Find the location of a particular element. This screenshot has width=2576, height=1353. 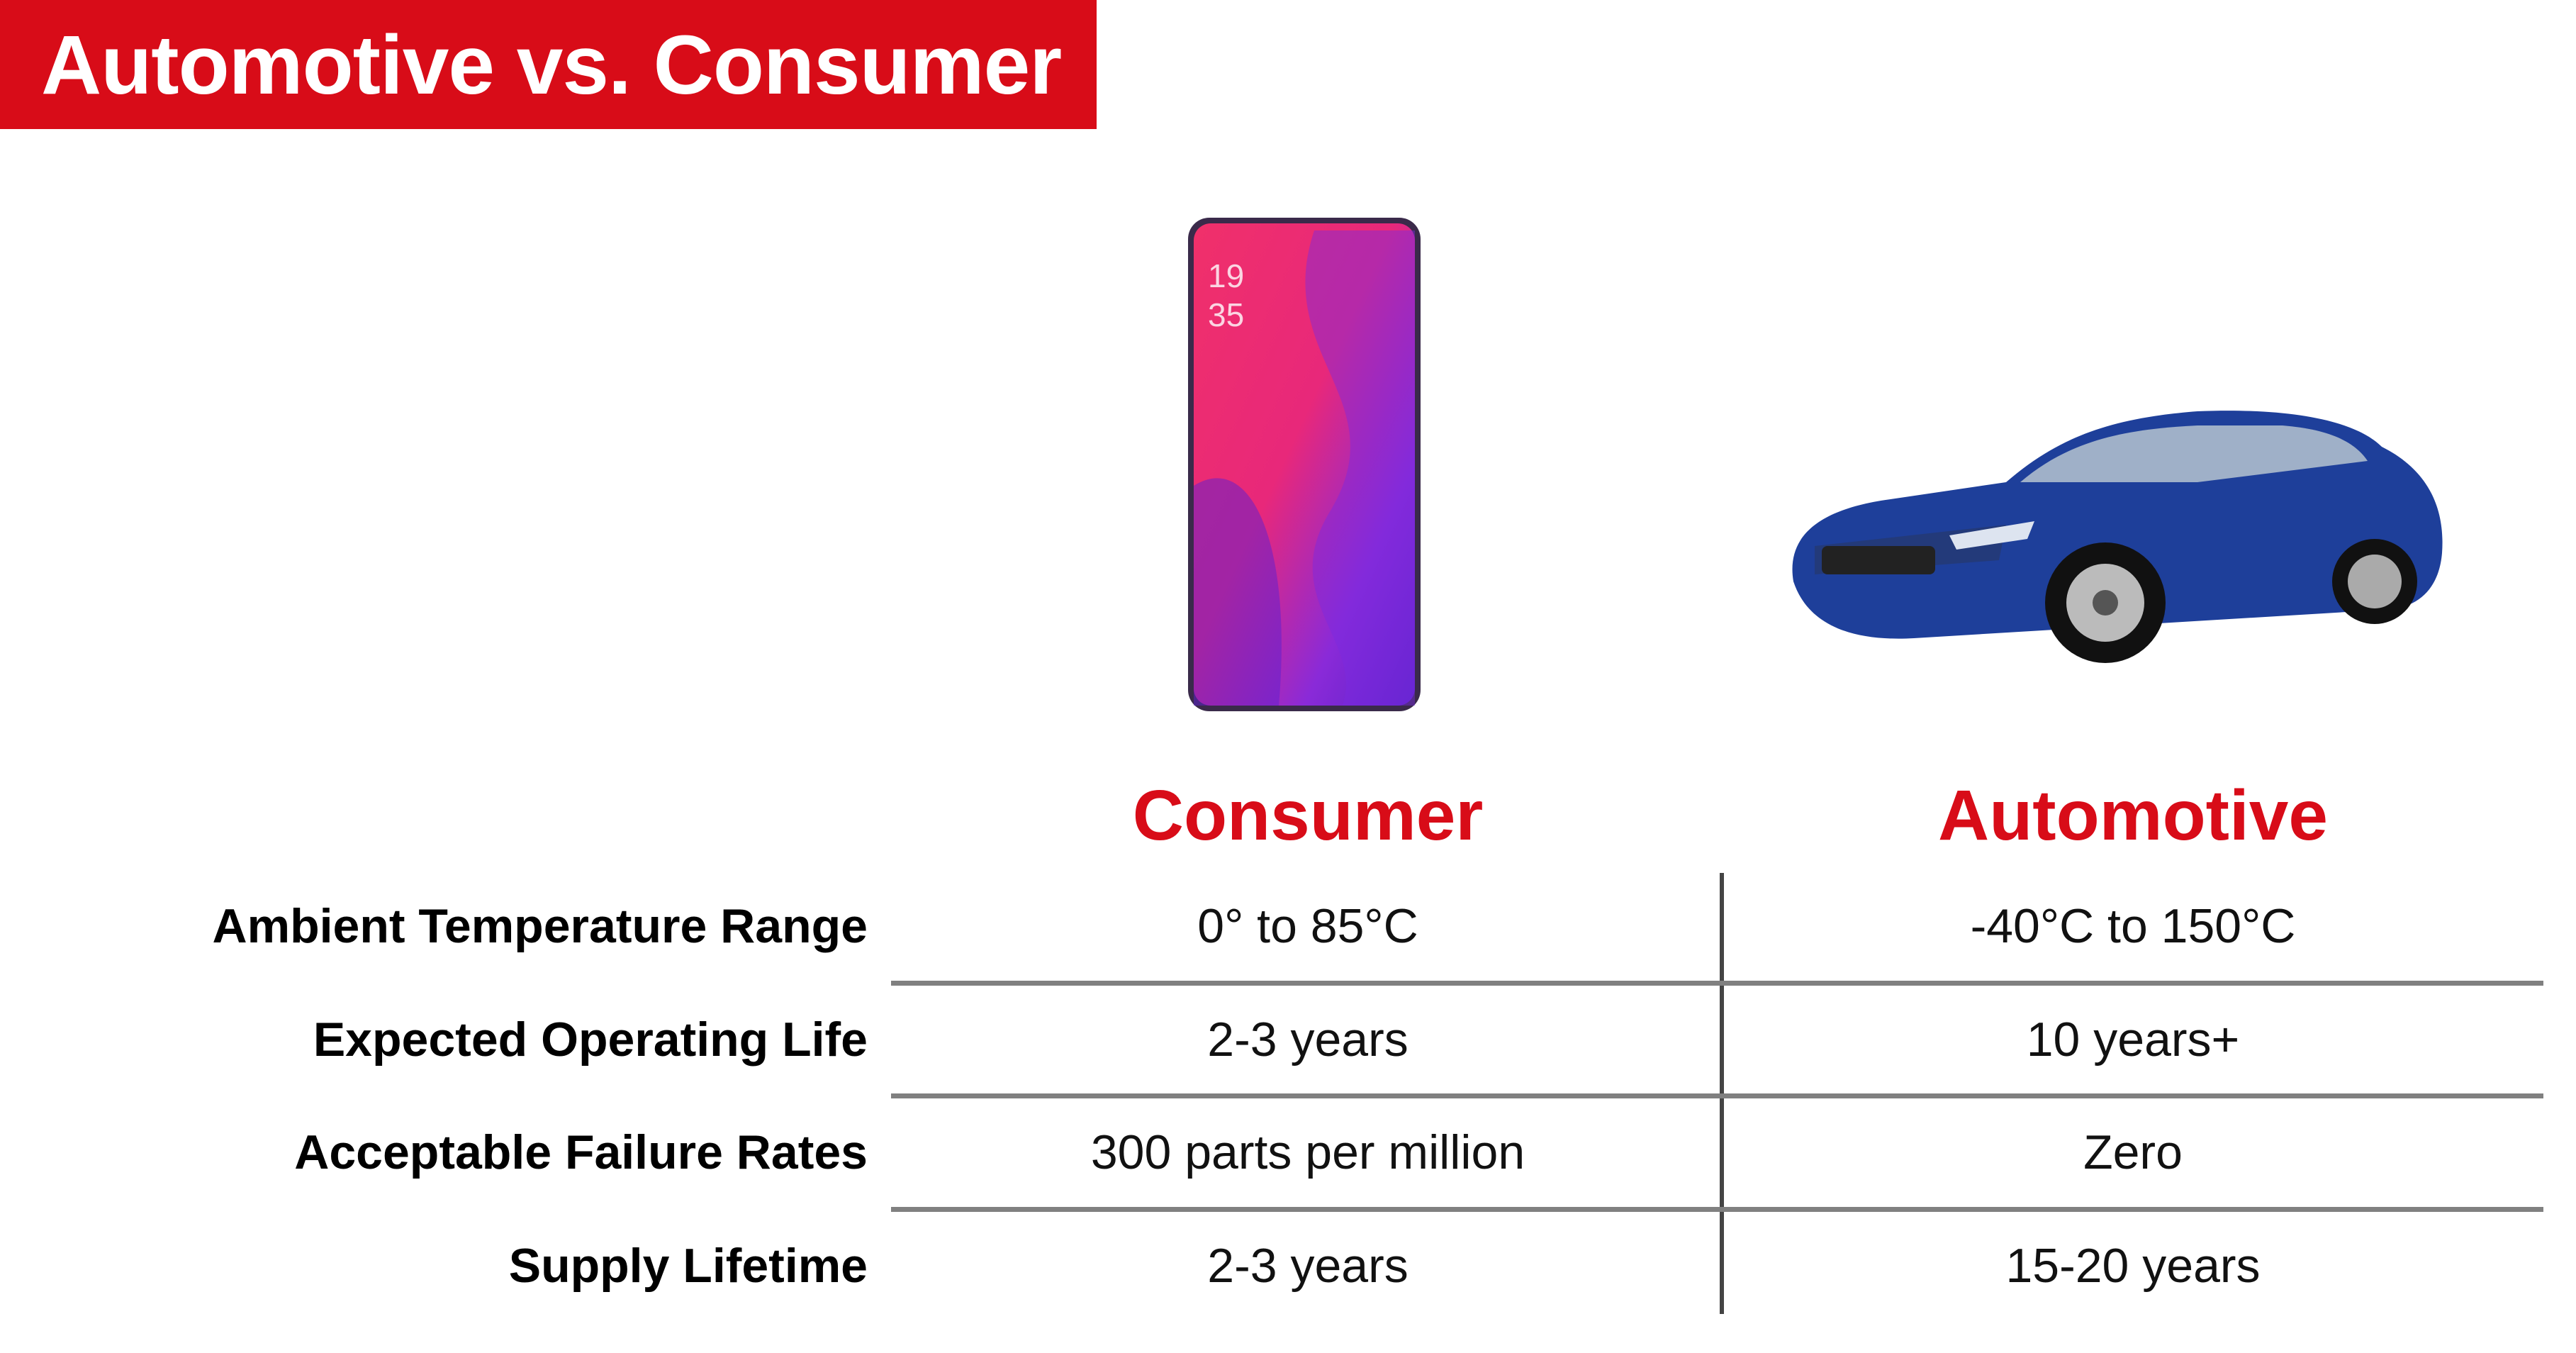

automotive-value: -40°C to 150°C is located at coordinates (2133, 926).